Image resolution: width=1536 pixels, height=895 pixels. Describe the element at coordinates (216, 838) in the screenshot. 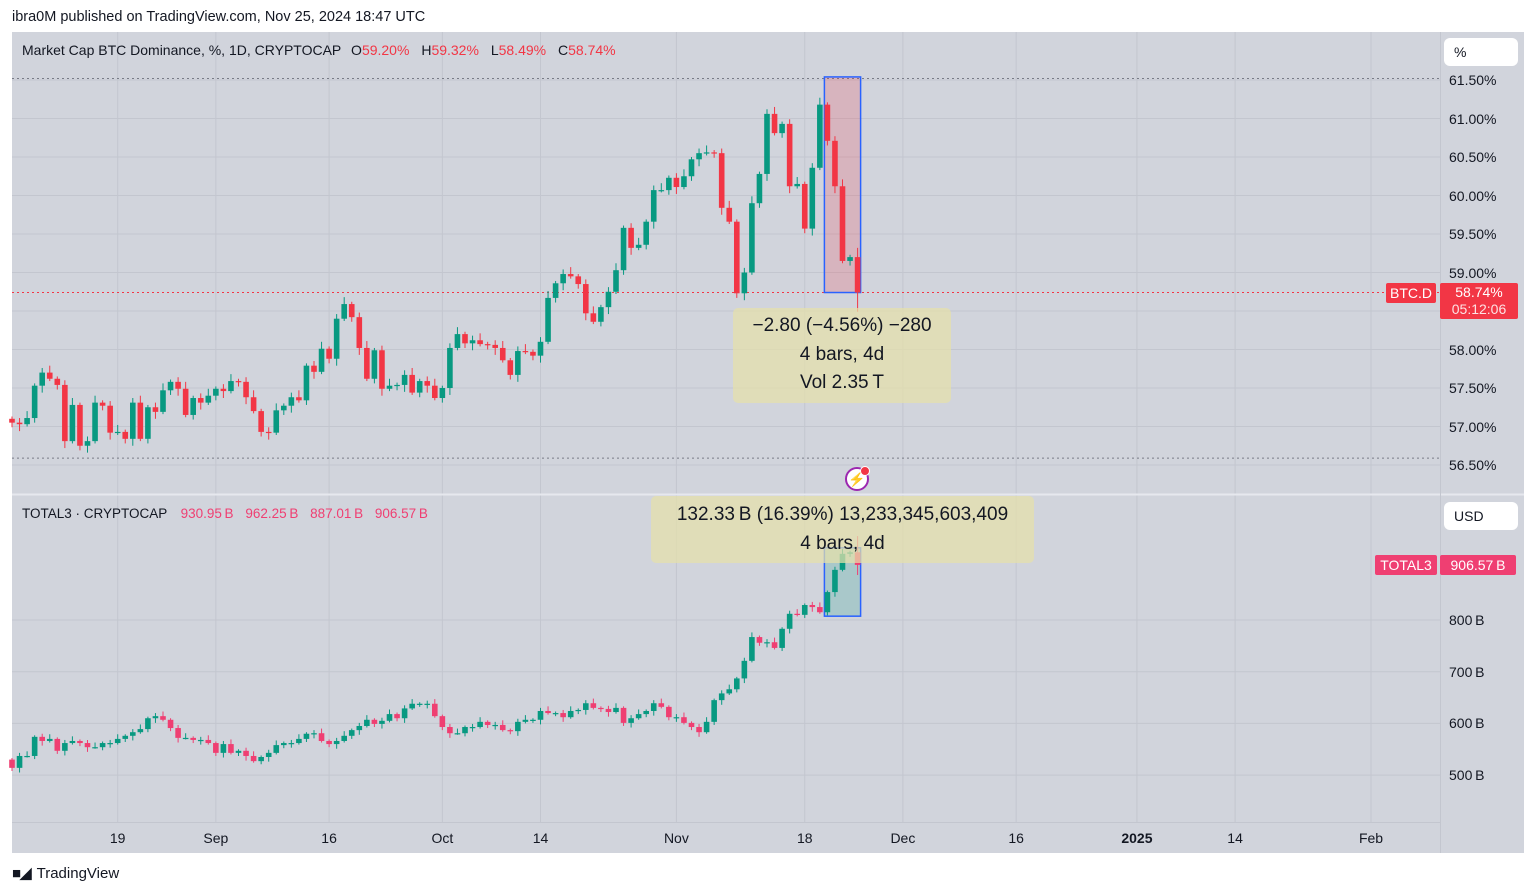

I see `time-axis-label: Sep` at that location.